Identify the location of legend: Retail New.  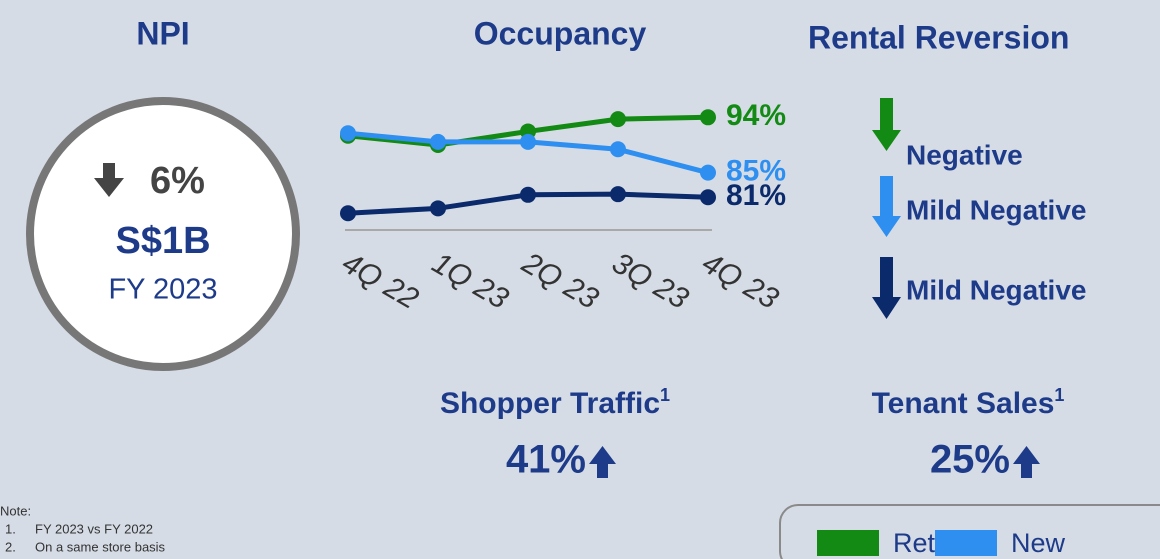
(941, 543).